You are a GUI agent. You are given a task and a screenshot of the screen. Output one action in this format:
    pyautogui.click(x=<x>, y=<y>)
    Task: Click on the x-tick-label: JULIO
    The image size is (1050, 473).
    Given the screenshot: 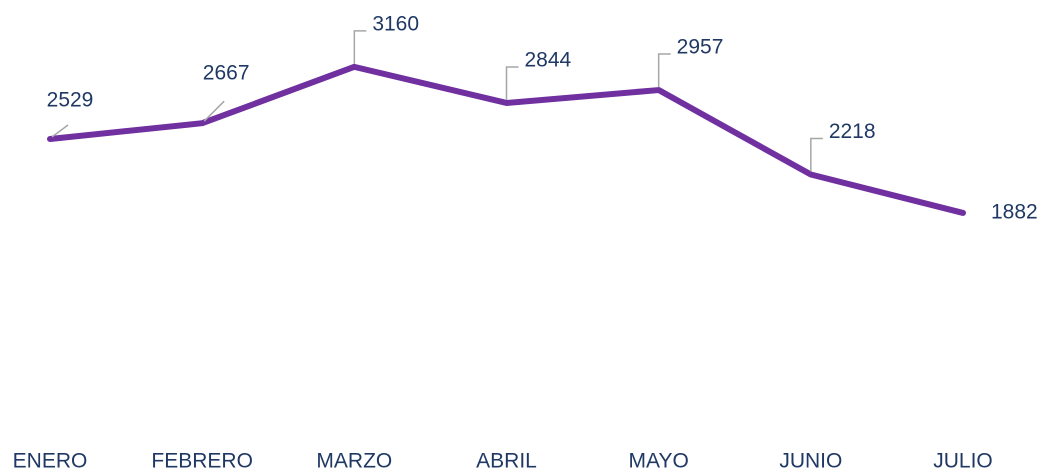 What is the action you would take?
    pyautogui.click(x=963, y=461)
    